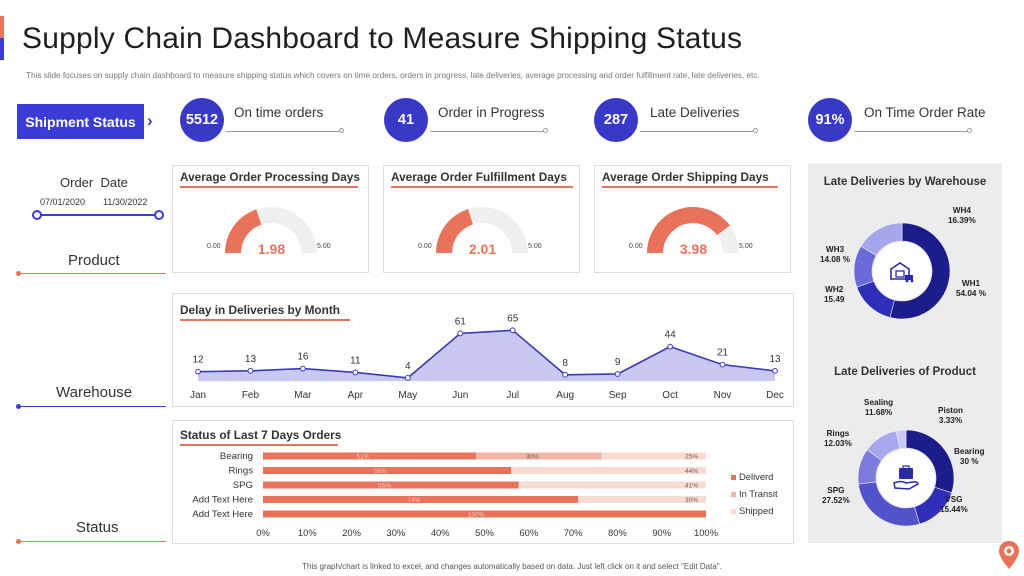 This screenshot has height=576, width=1024. Describe the element at coordinates (961, 210) in the screenshot. I see `slice-name: WH4` at that location.